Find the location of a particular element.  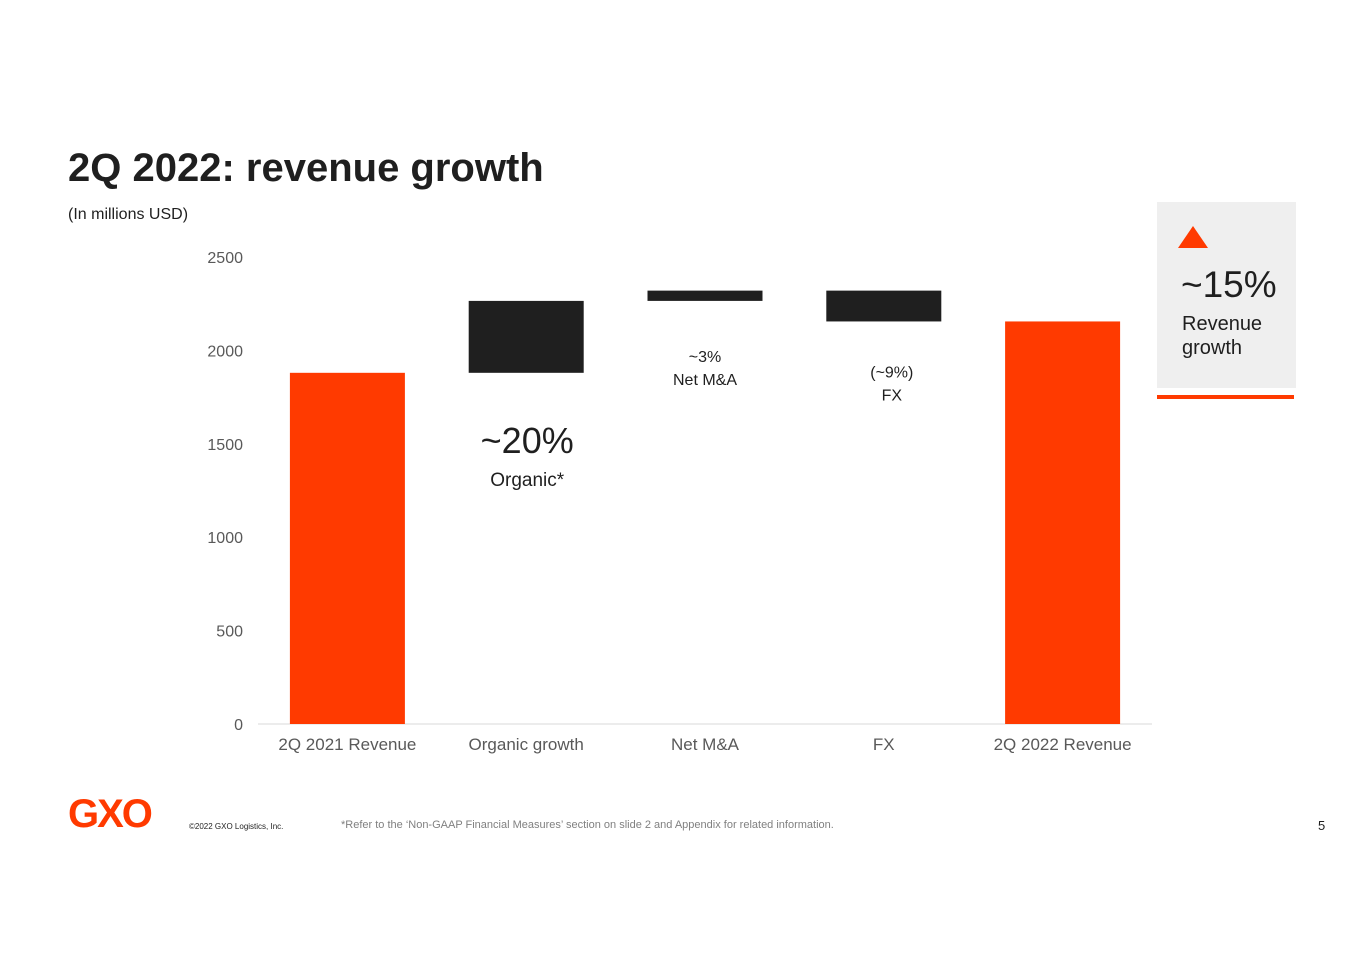

x-category-label: 2Q 2022 Revenue is located at coordinates (1063, 744).